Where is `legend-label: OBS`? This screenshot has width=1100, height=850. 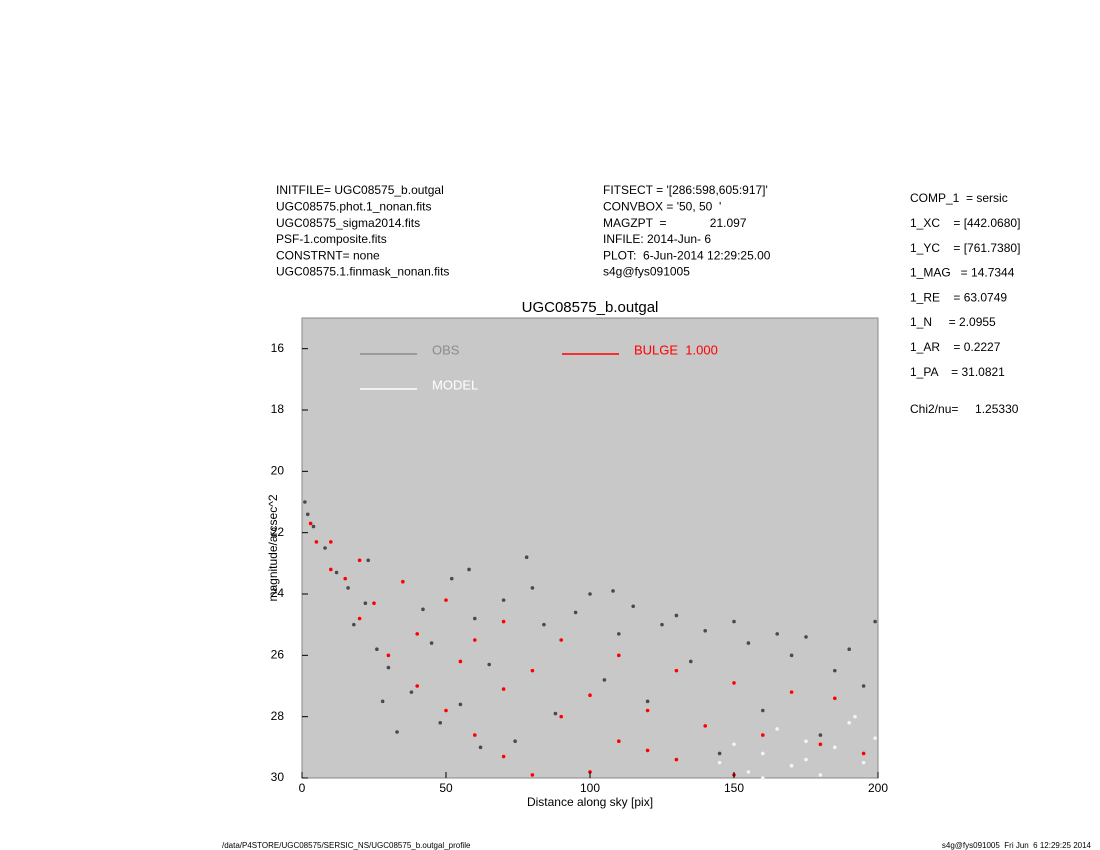
legend-label: OBS is located at coordinates (446, 349).